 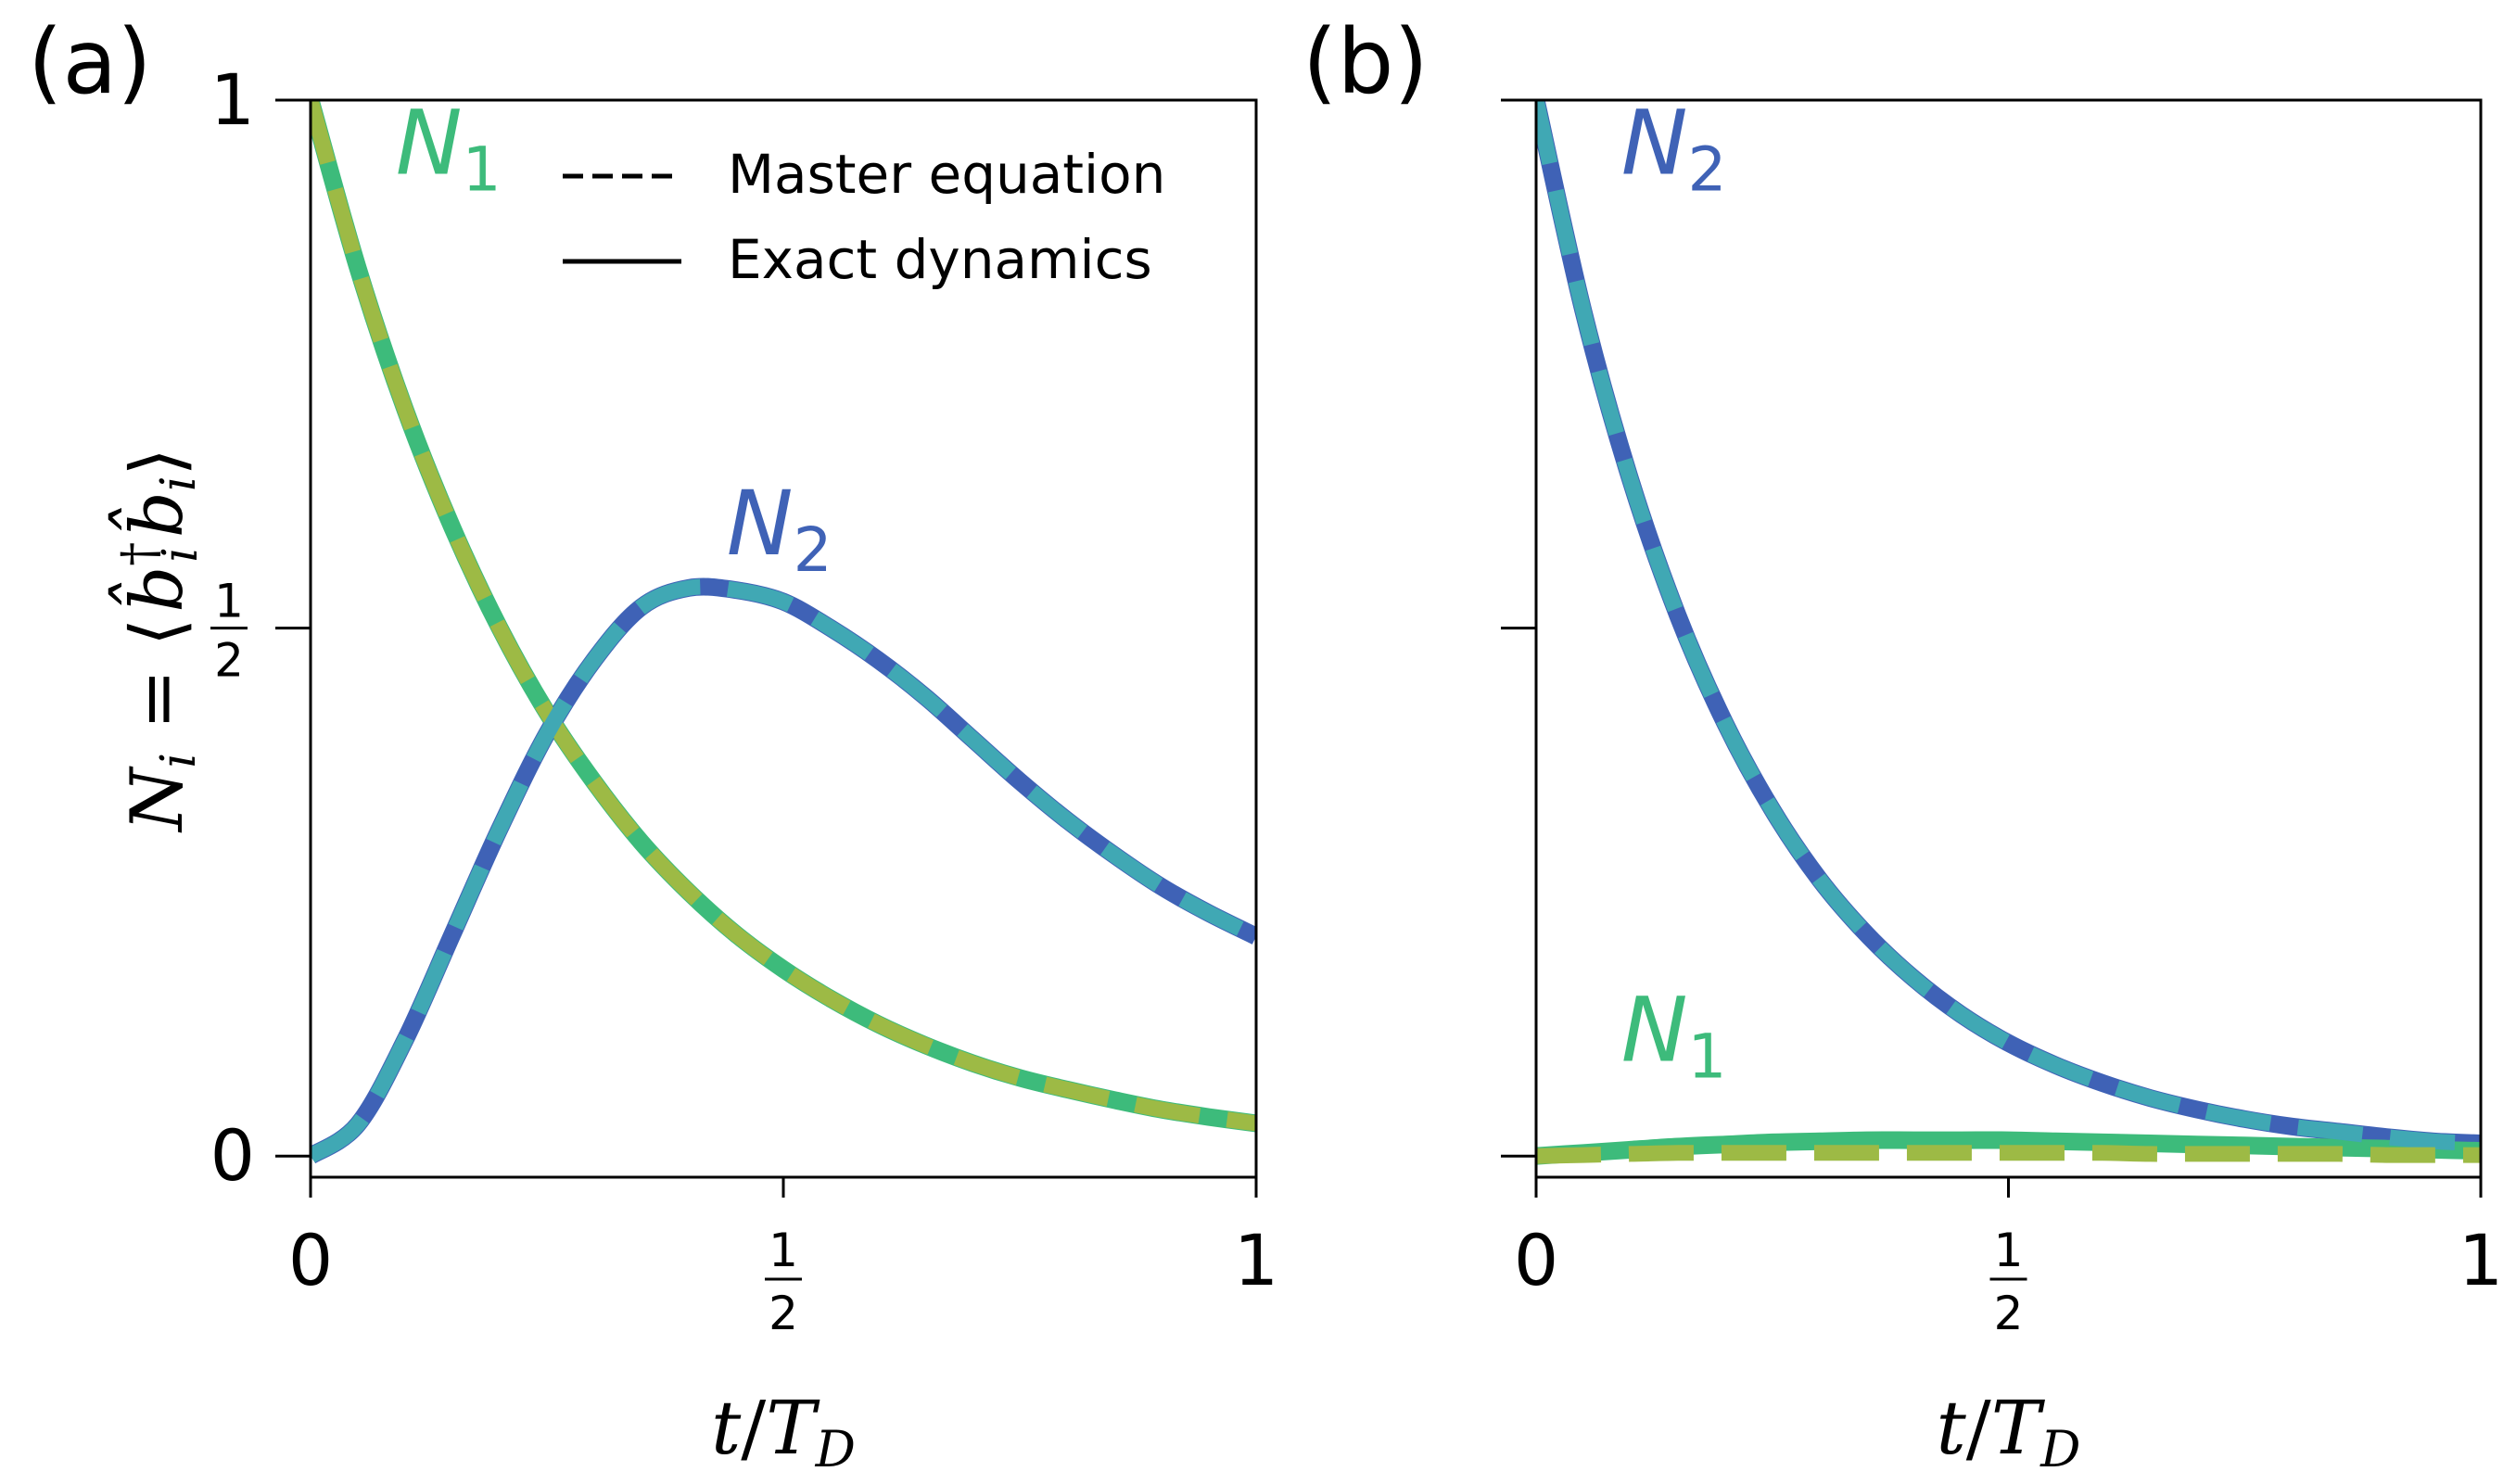 I want to click on ylabel-close: ⟩, so click(x=157, y=462).